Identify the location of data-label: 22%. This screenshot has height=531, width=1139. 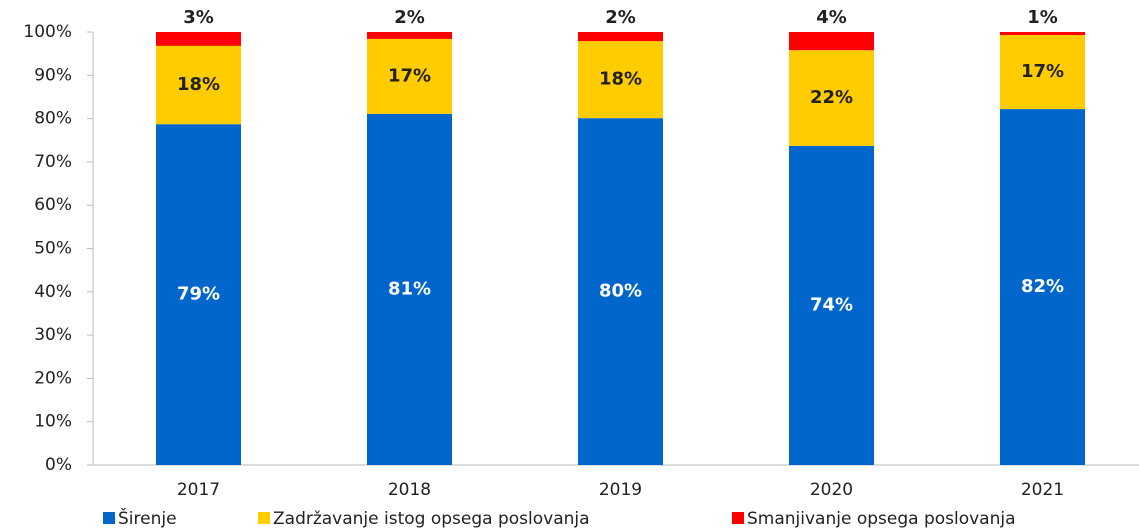
(831, 97).